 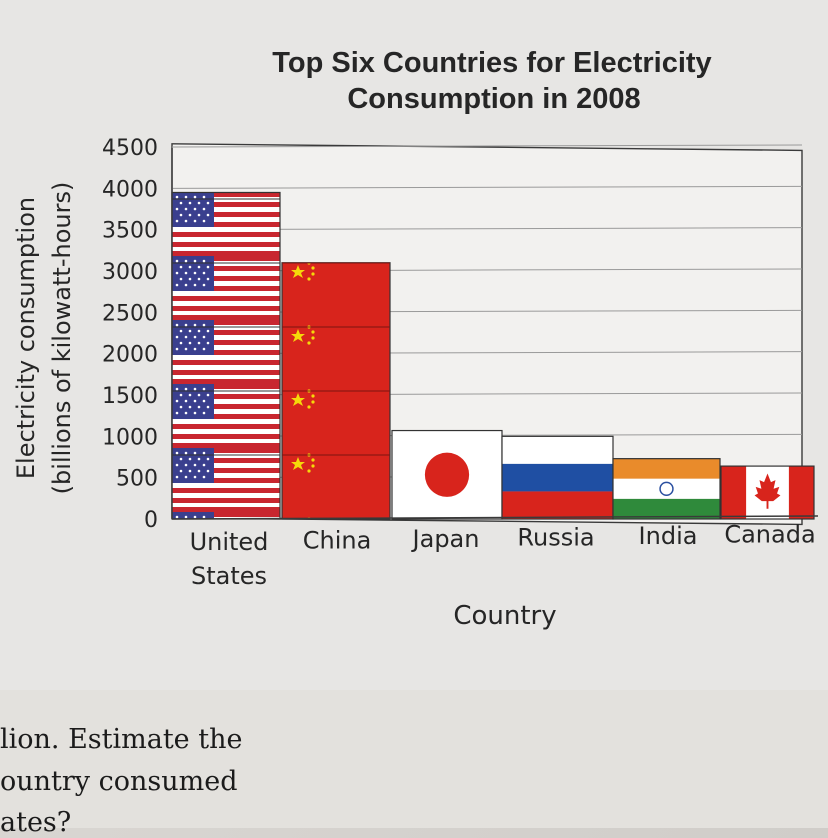 What do you see at coordinates (151, 520) in the screenshot?
I see `y-tick-label: 0` at bounding box center [151, 520].